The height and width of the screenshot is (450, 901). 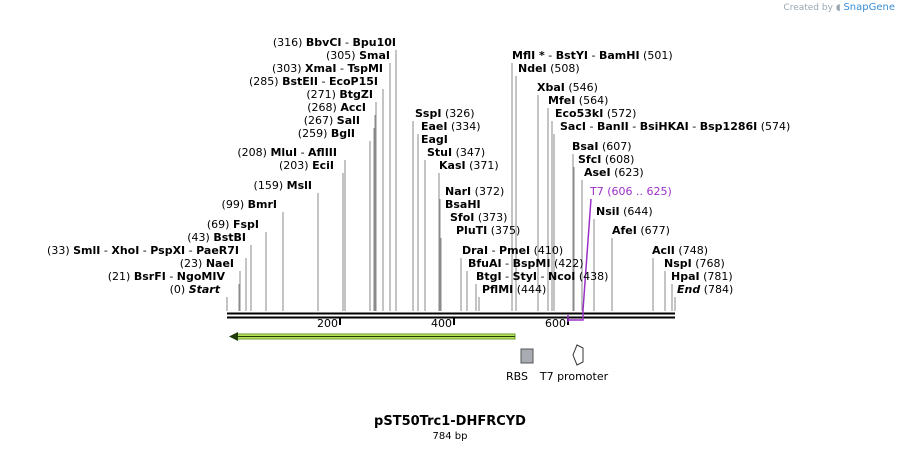 I want to click on site-label-9: (203) EciI, so click(x=306, y=165).